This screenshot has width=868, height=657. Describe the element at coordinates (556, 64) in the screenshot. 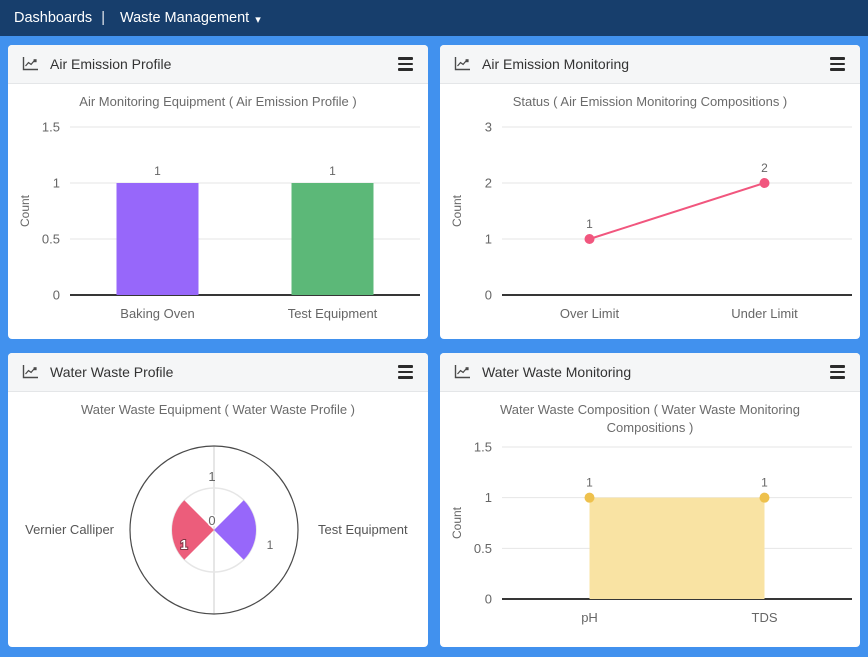

I see `panel-title: Air Emission Monitoring` at that location.